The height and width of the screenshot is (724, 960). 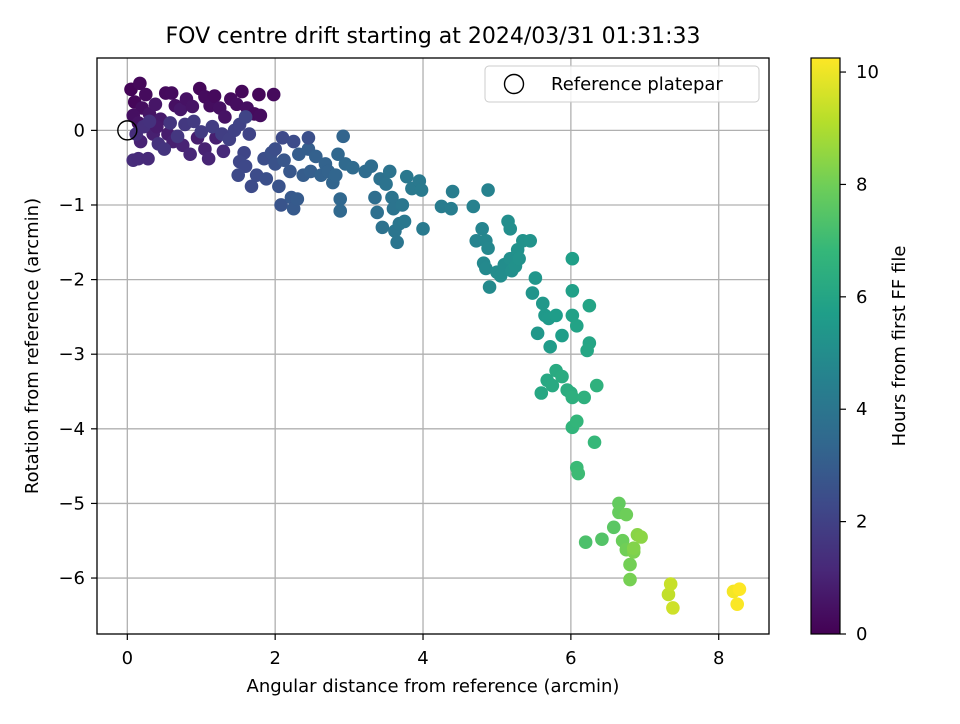 I want to click on colorbar-tick-label: 2, so click(x=861, y=522).